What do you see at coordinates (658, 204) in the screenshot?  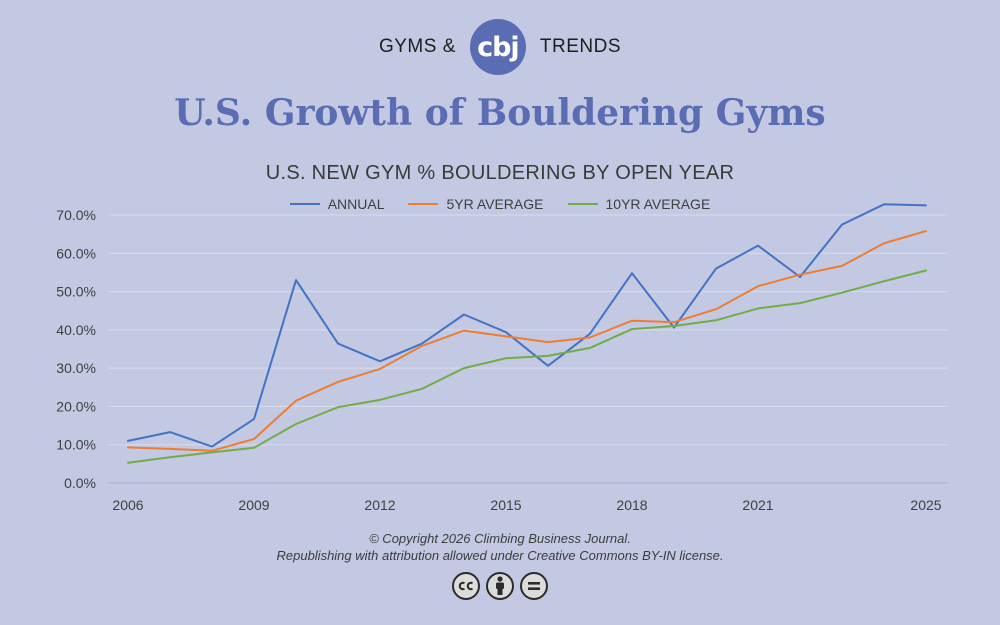 I see `legend-label-10yr-average: 10YR AVERAGE` at bounding box center [658, 204].